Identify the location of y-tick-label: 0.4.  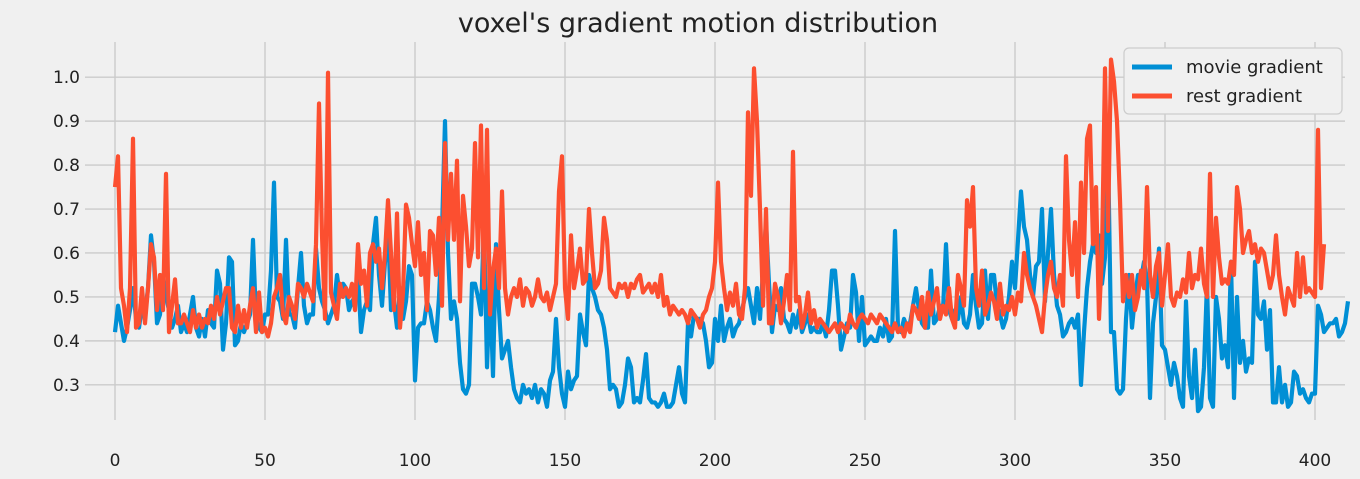
(66, 342).